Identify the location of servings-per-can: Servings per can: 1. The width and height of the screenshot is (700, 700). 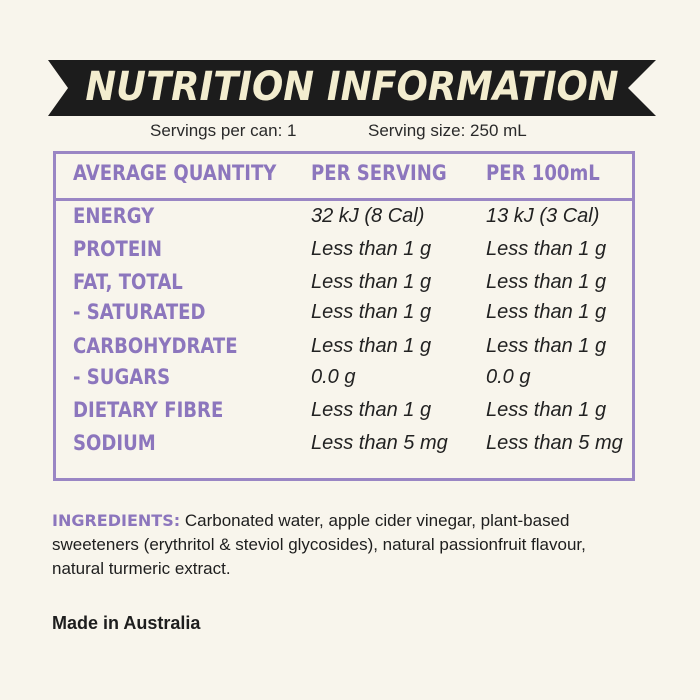
(223, 130).